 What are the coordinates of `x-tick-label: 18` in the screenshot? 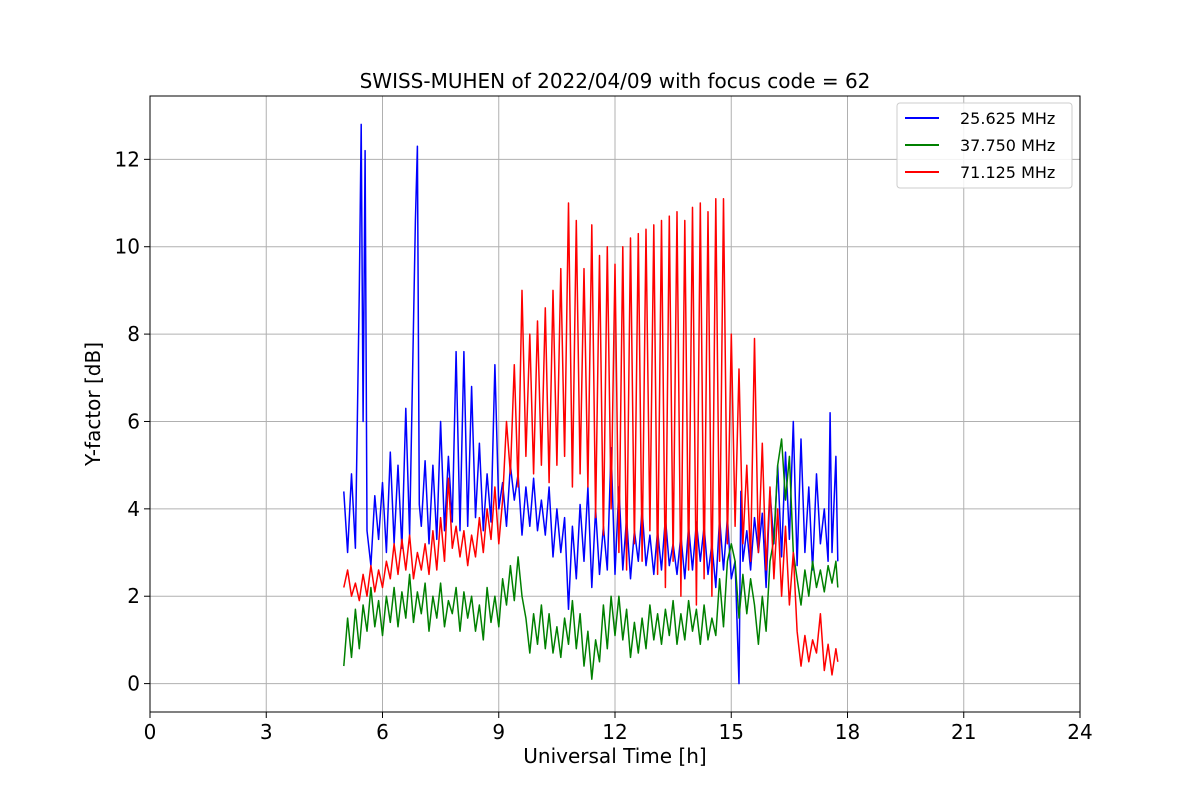 It's located at (847, 732).